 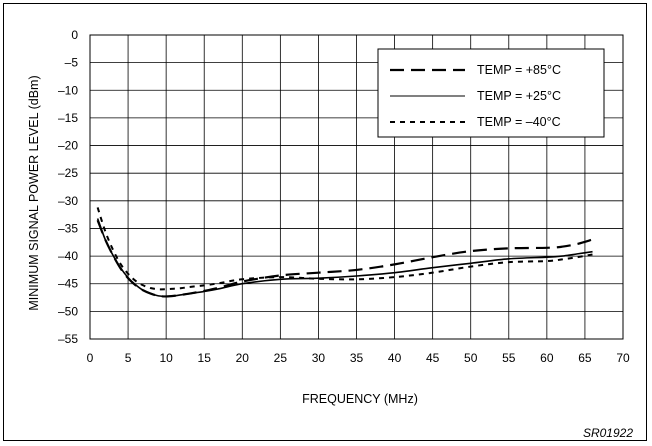 I want to click on x-tick-label: 35, so click(x=357, y=358).